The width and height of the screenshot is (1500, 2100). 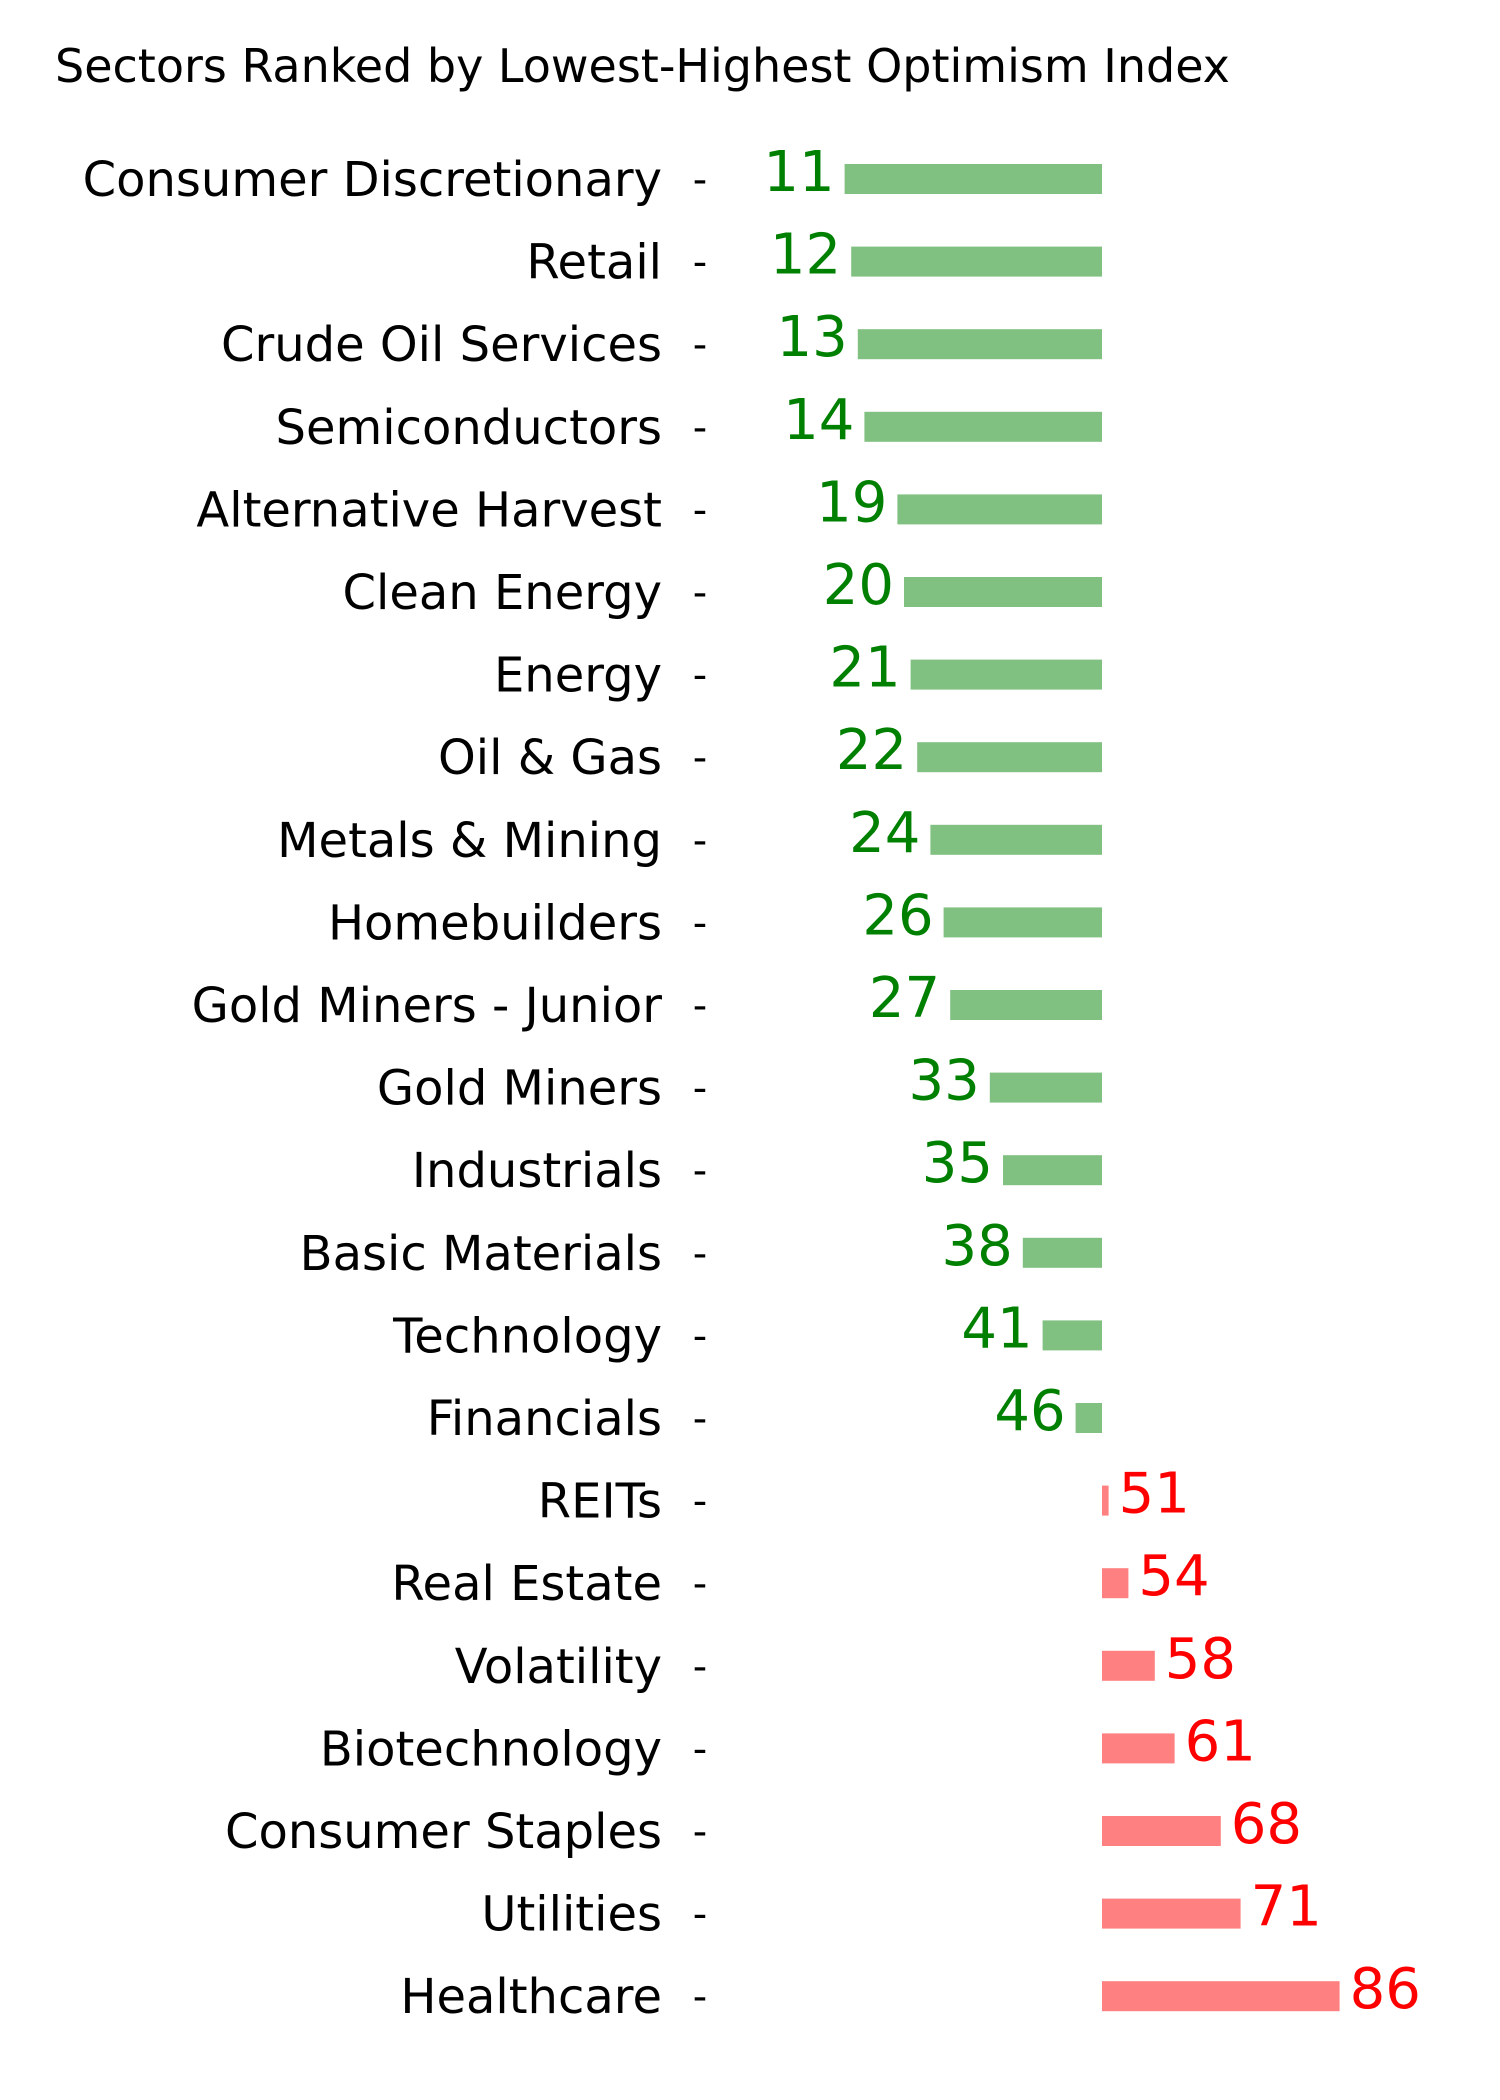 I want to click on value-label: 41, so click(x=996, y=1328).